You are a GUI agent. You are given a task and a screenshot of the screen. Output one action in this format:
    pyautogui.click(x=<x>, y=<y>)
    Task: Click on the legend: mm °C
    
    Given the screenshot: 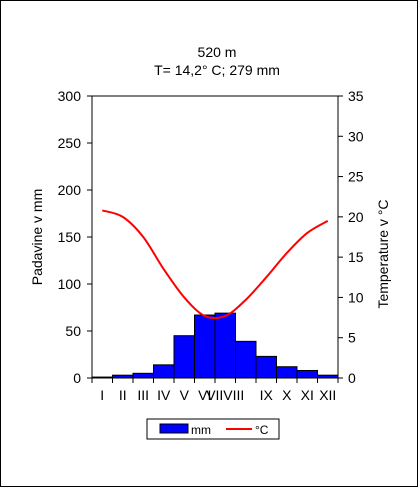 What is the action you would take?
    pyautogui.click(x=213, y=429)
    